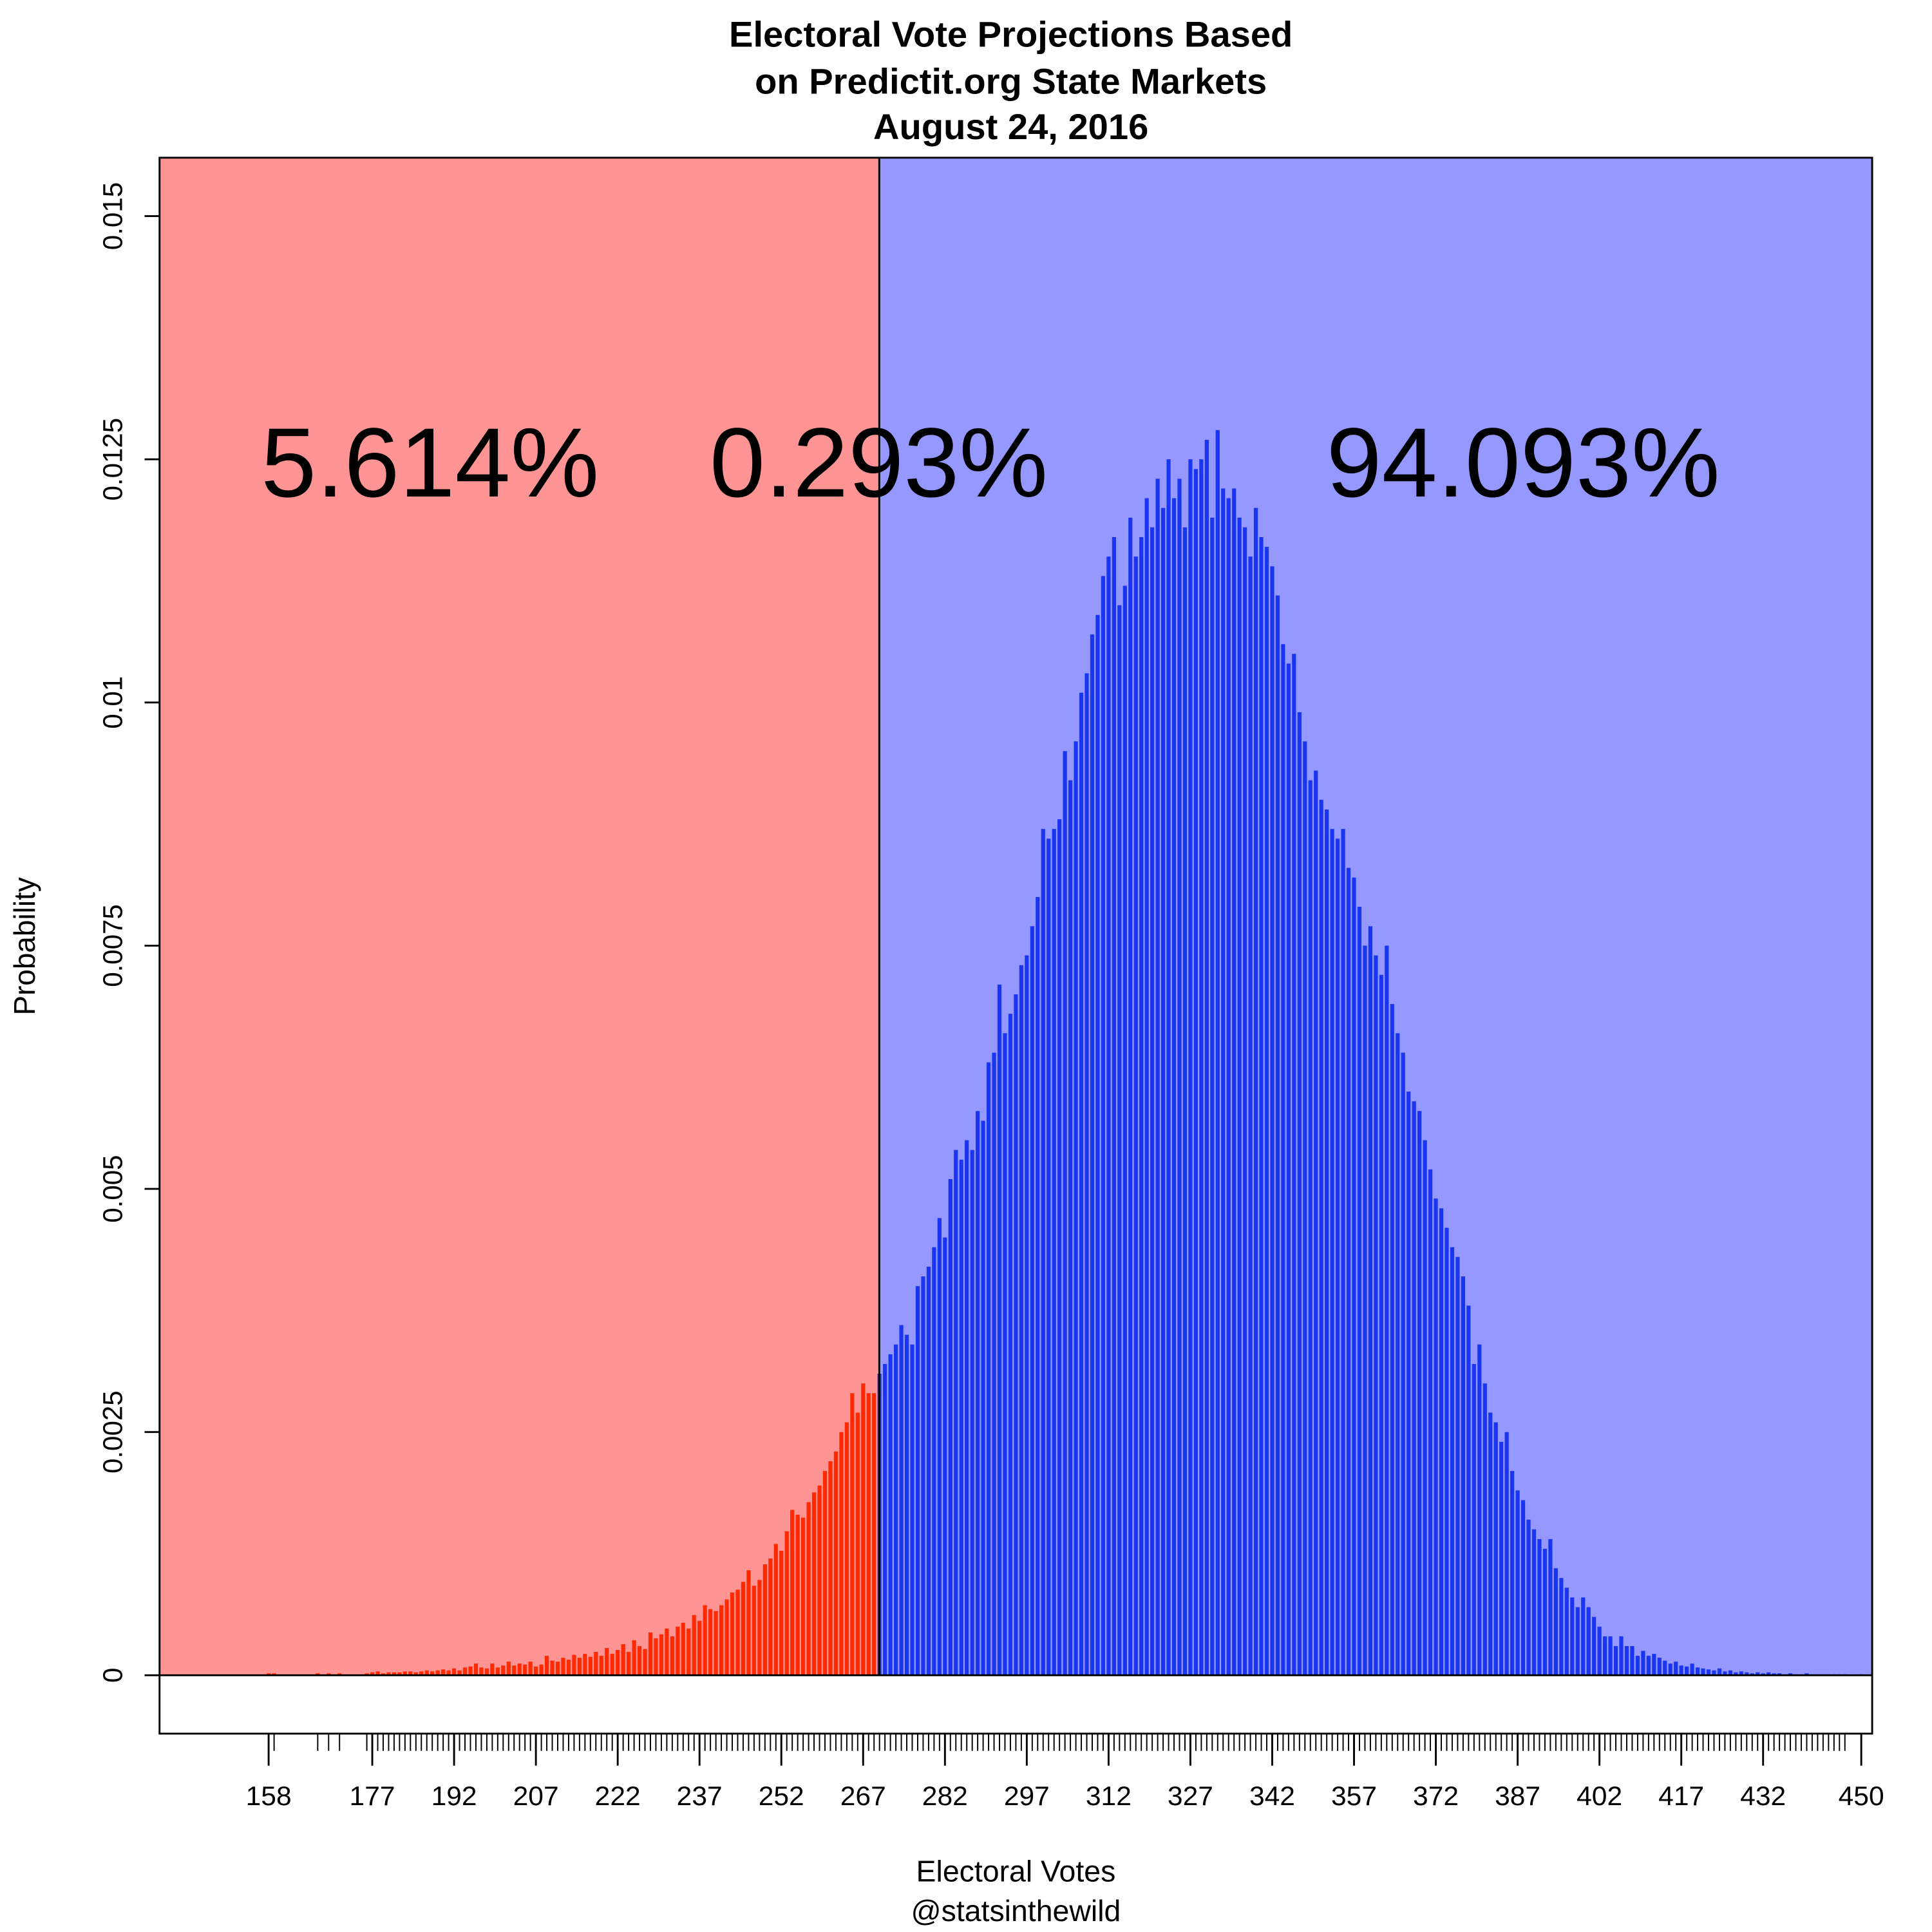 This screenshot has height=1932, width=1932. Describe the element at coordinates (112, 1189) in the screenshot. I see `y-tick-label: 0.005` at that location.